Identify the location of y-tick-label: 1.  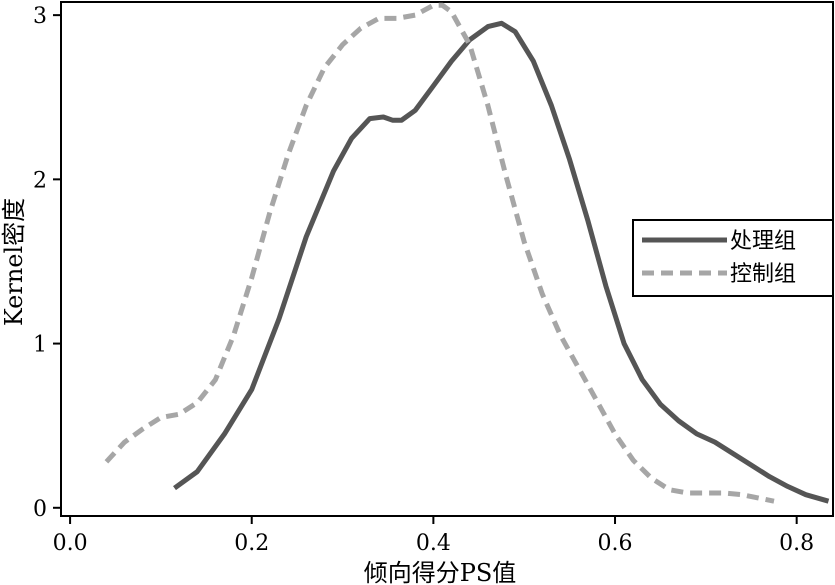
(40, 345).